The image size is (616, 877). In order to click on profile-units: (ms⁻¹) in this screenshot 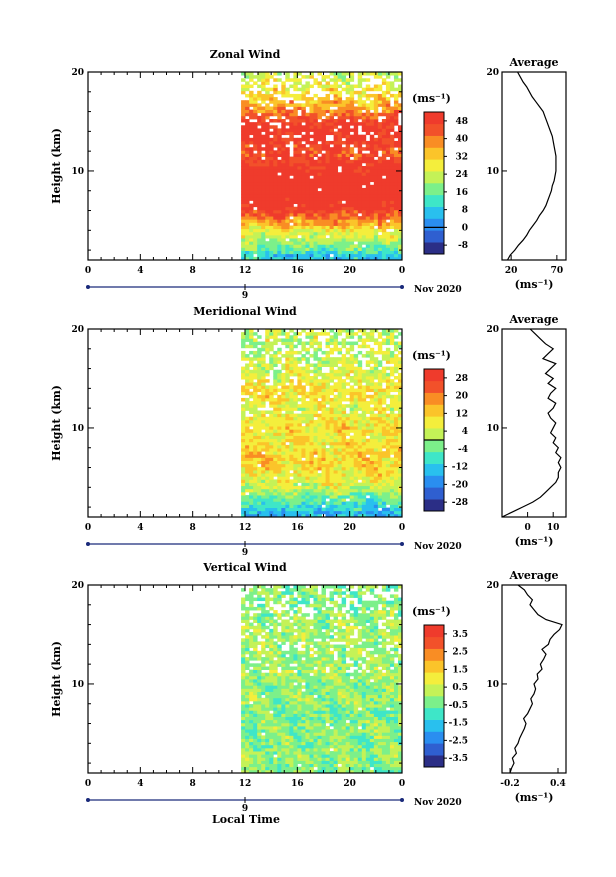, I will do `click(534, 541)`.